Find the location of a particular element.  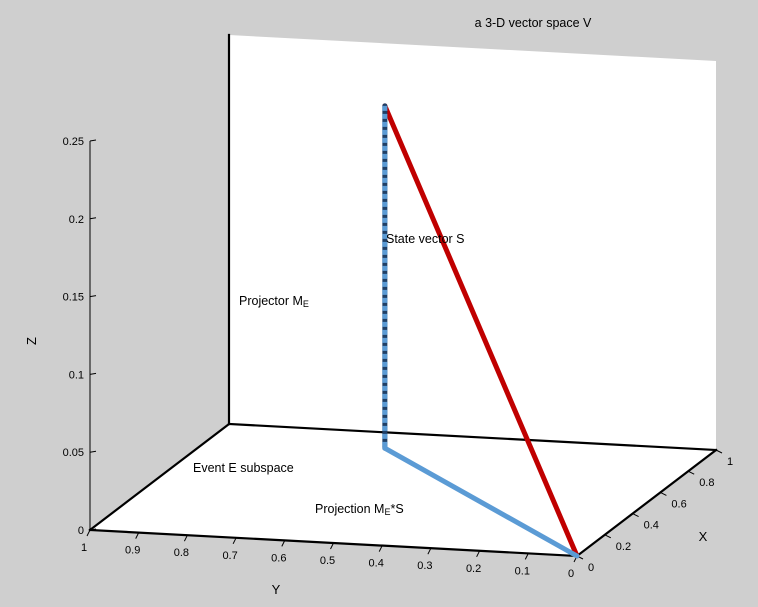

y-tick-label: 0.1 is located at coordinates (522, 571).